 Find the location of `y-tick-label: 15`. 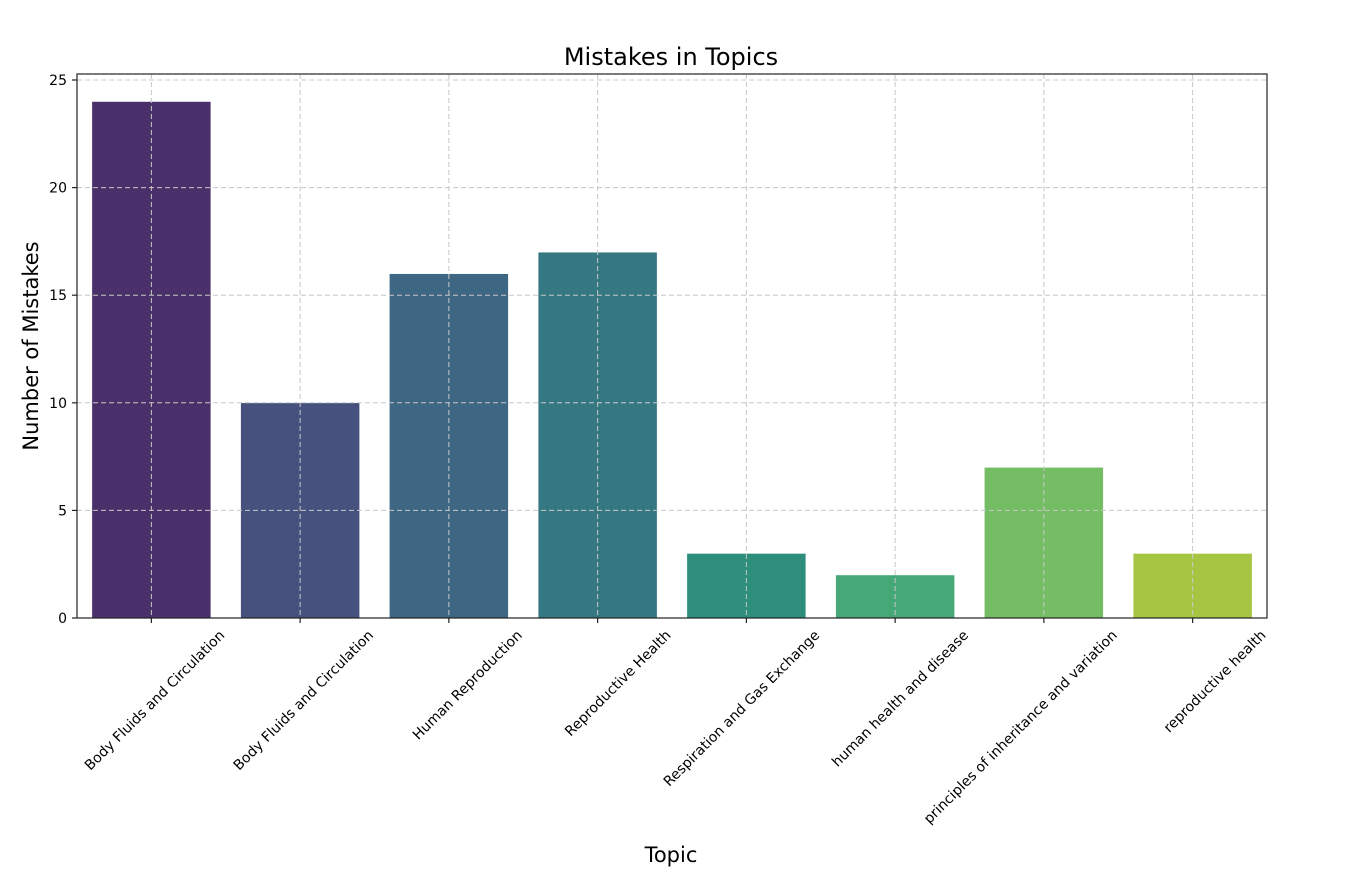

y-tick-label: 15 is located at coordinates (58, 296).